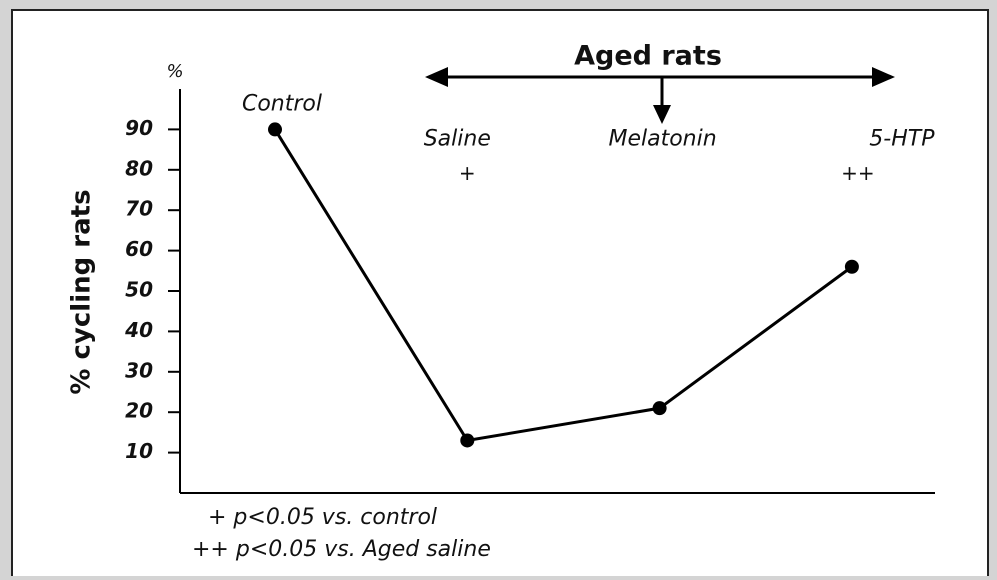  Describe the element at coordinates (139, 290) in the screenshot. I see `y-tick-label: 50` at that location.